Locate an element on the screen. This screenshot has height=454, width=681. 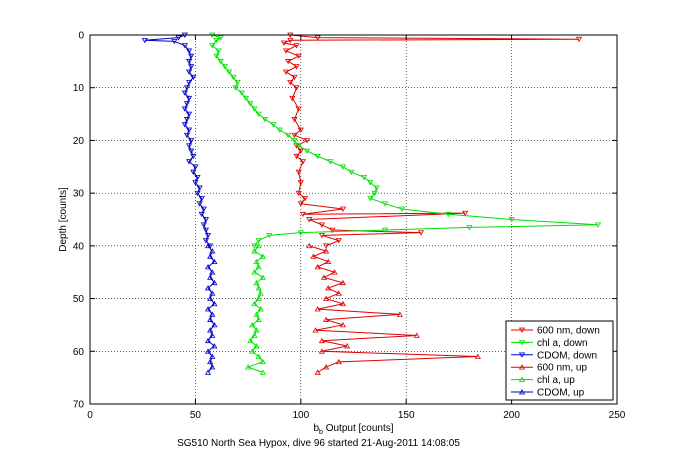
y-tick-label: 60 is located at coordinates (79, 352).